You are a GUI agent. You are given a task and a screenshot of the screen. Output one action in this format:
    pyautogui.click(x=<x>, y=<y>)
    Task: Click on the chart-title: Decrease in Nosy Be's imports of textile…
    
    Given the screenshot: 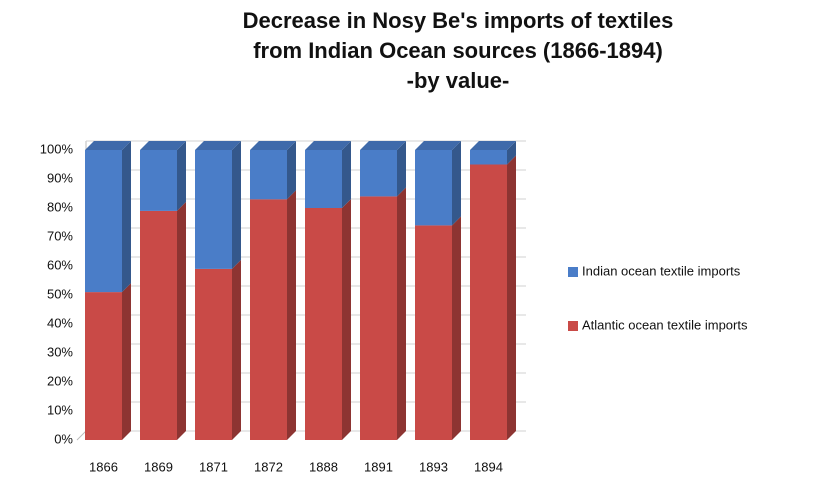 What is the action you would take?
    pyautogui.click(x=458, y=20)
    